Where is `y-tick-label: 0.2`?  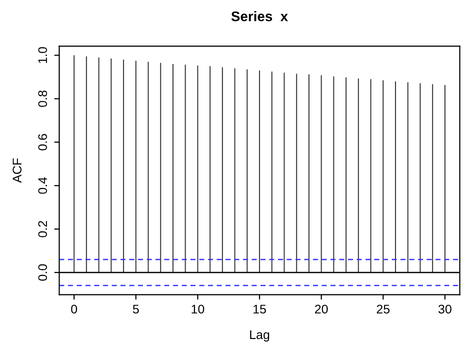
y-tick-label: 0.2 is located at coordinates (43, 229).